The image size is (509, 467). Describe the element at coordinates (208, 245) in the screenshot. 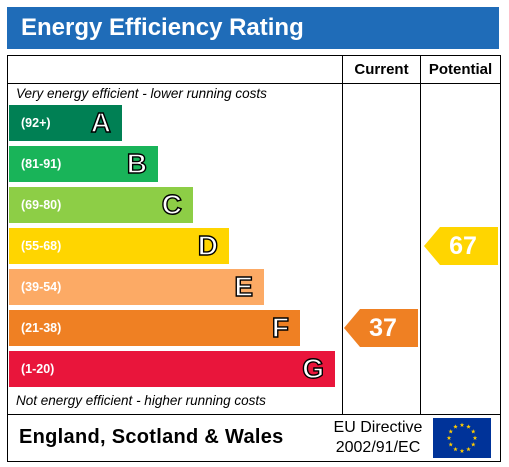

I see `band-letter: D` at that location.